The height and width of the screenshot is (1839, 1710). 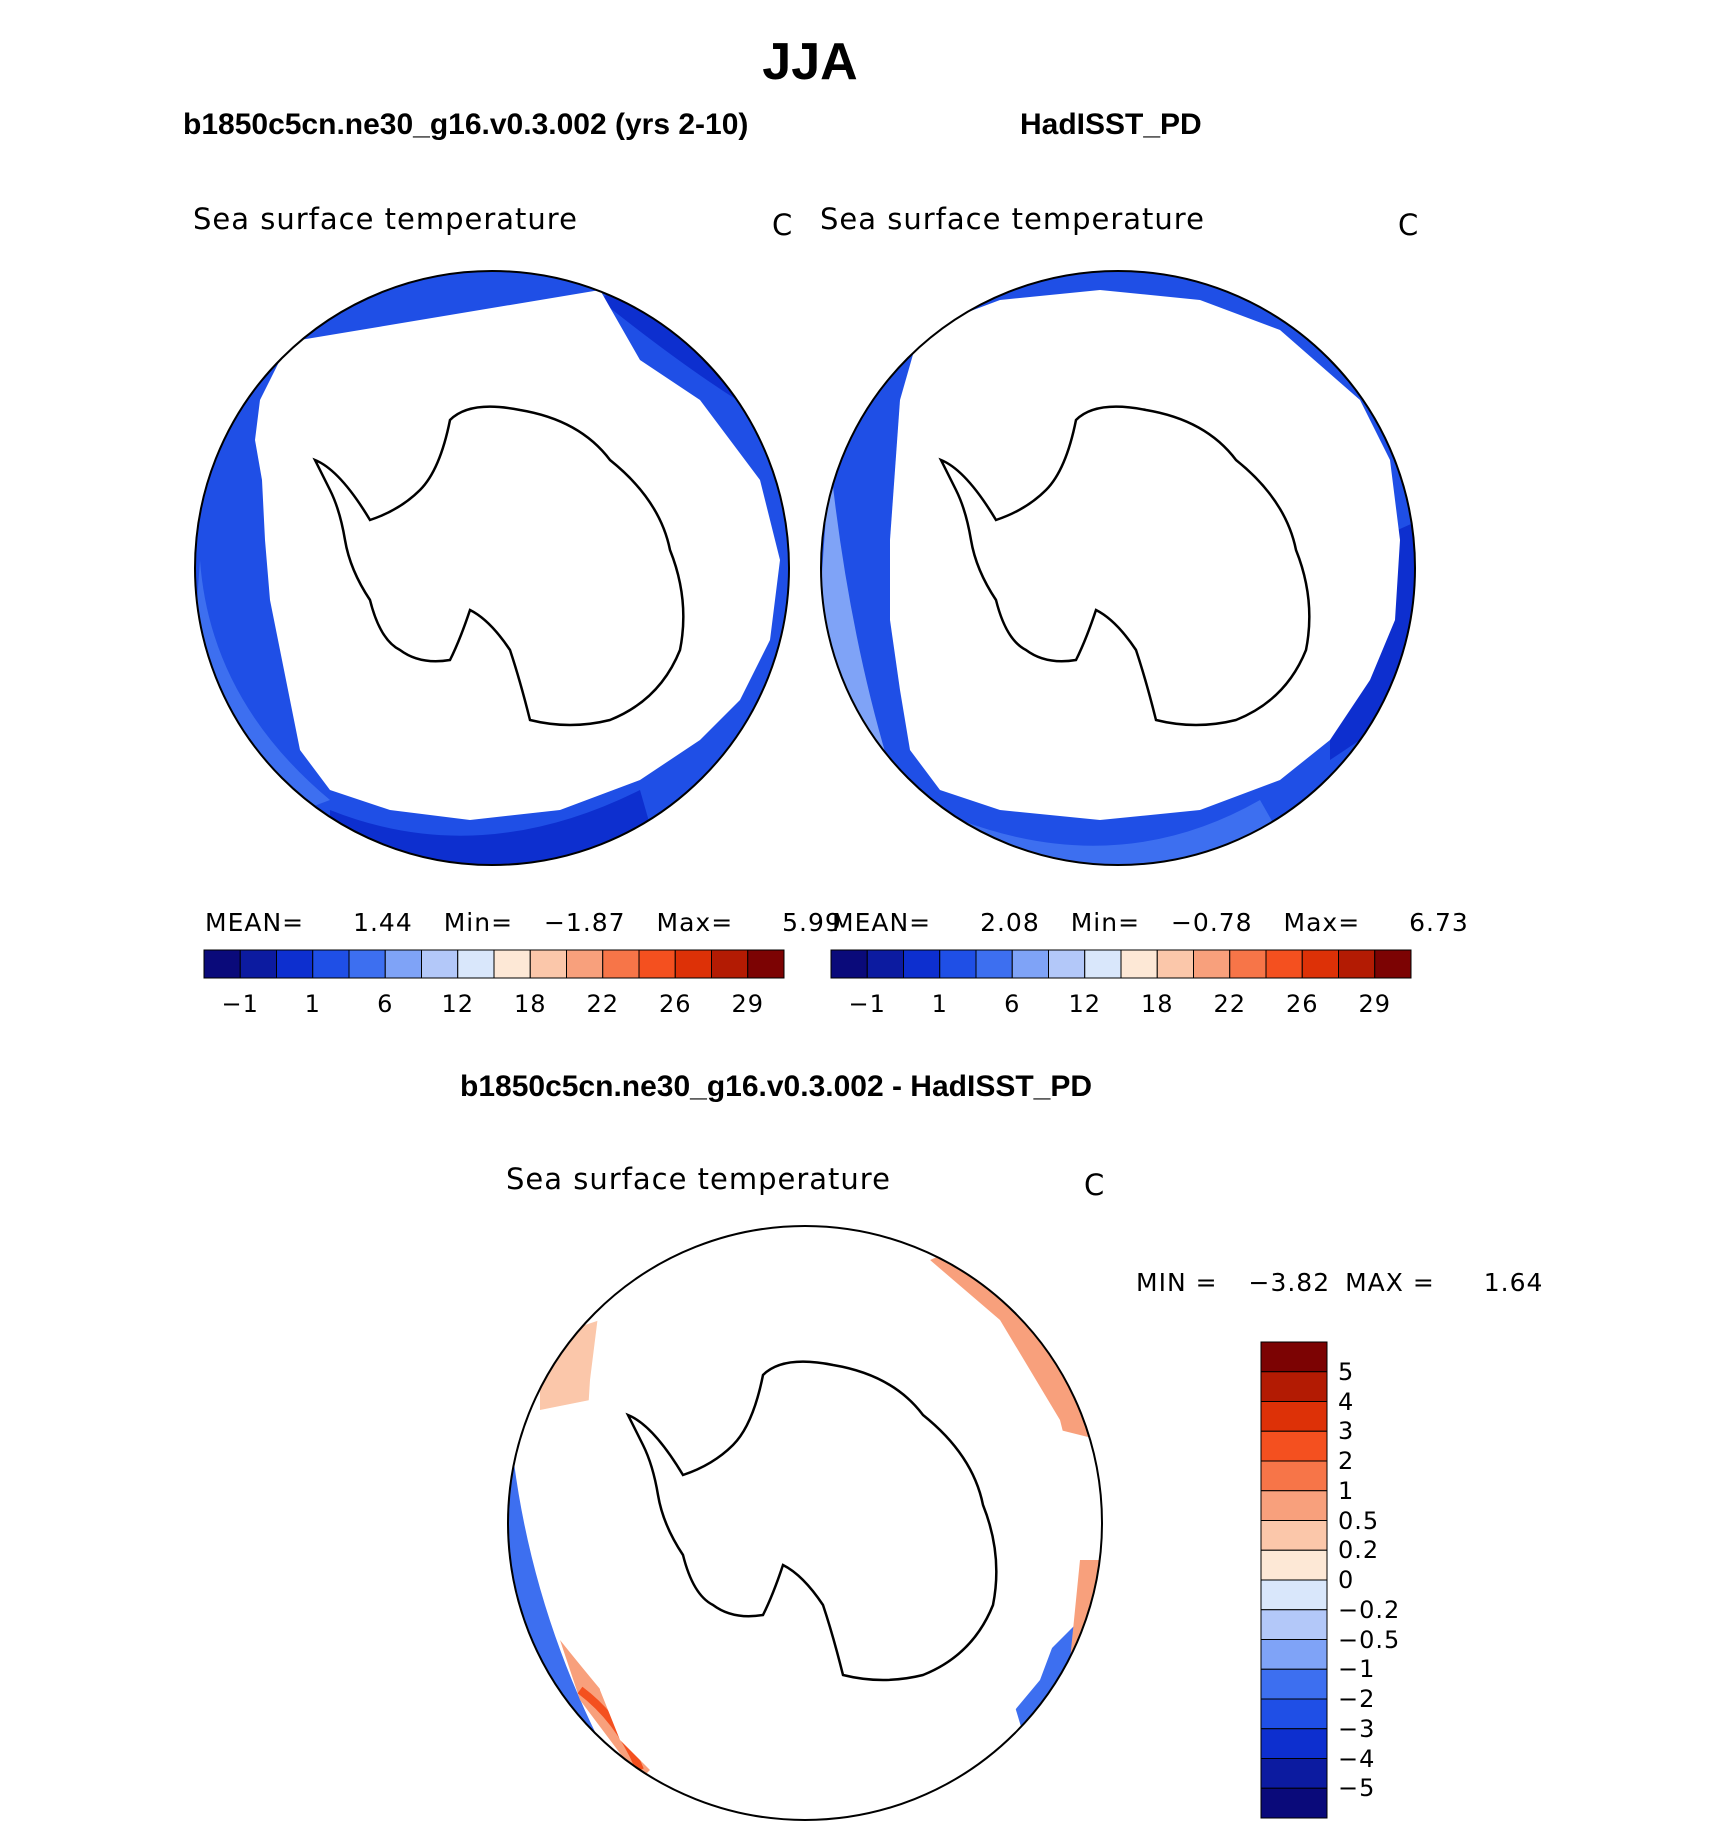 I want to click on obs-colorbar, so click(x=1121, y=964).